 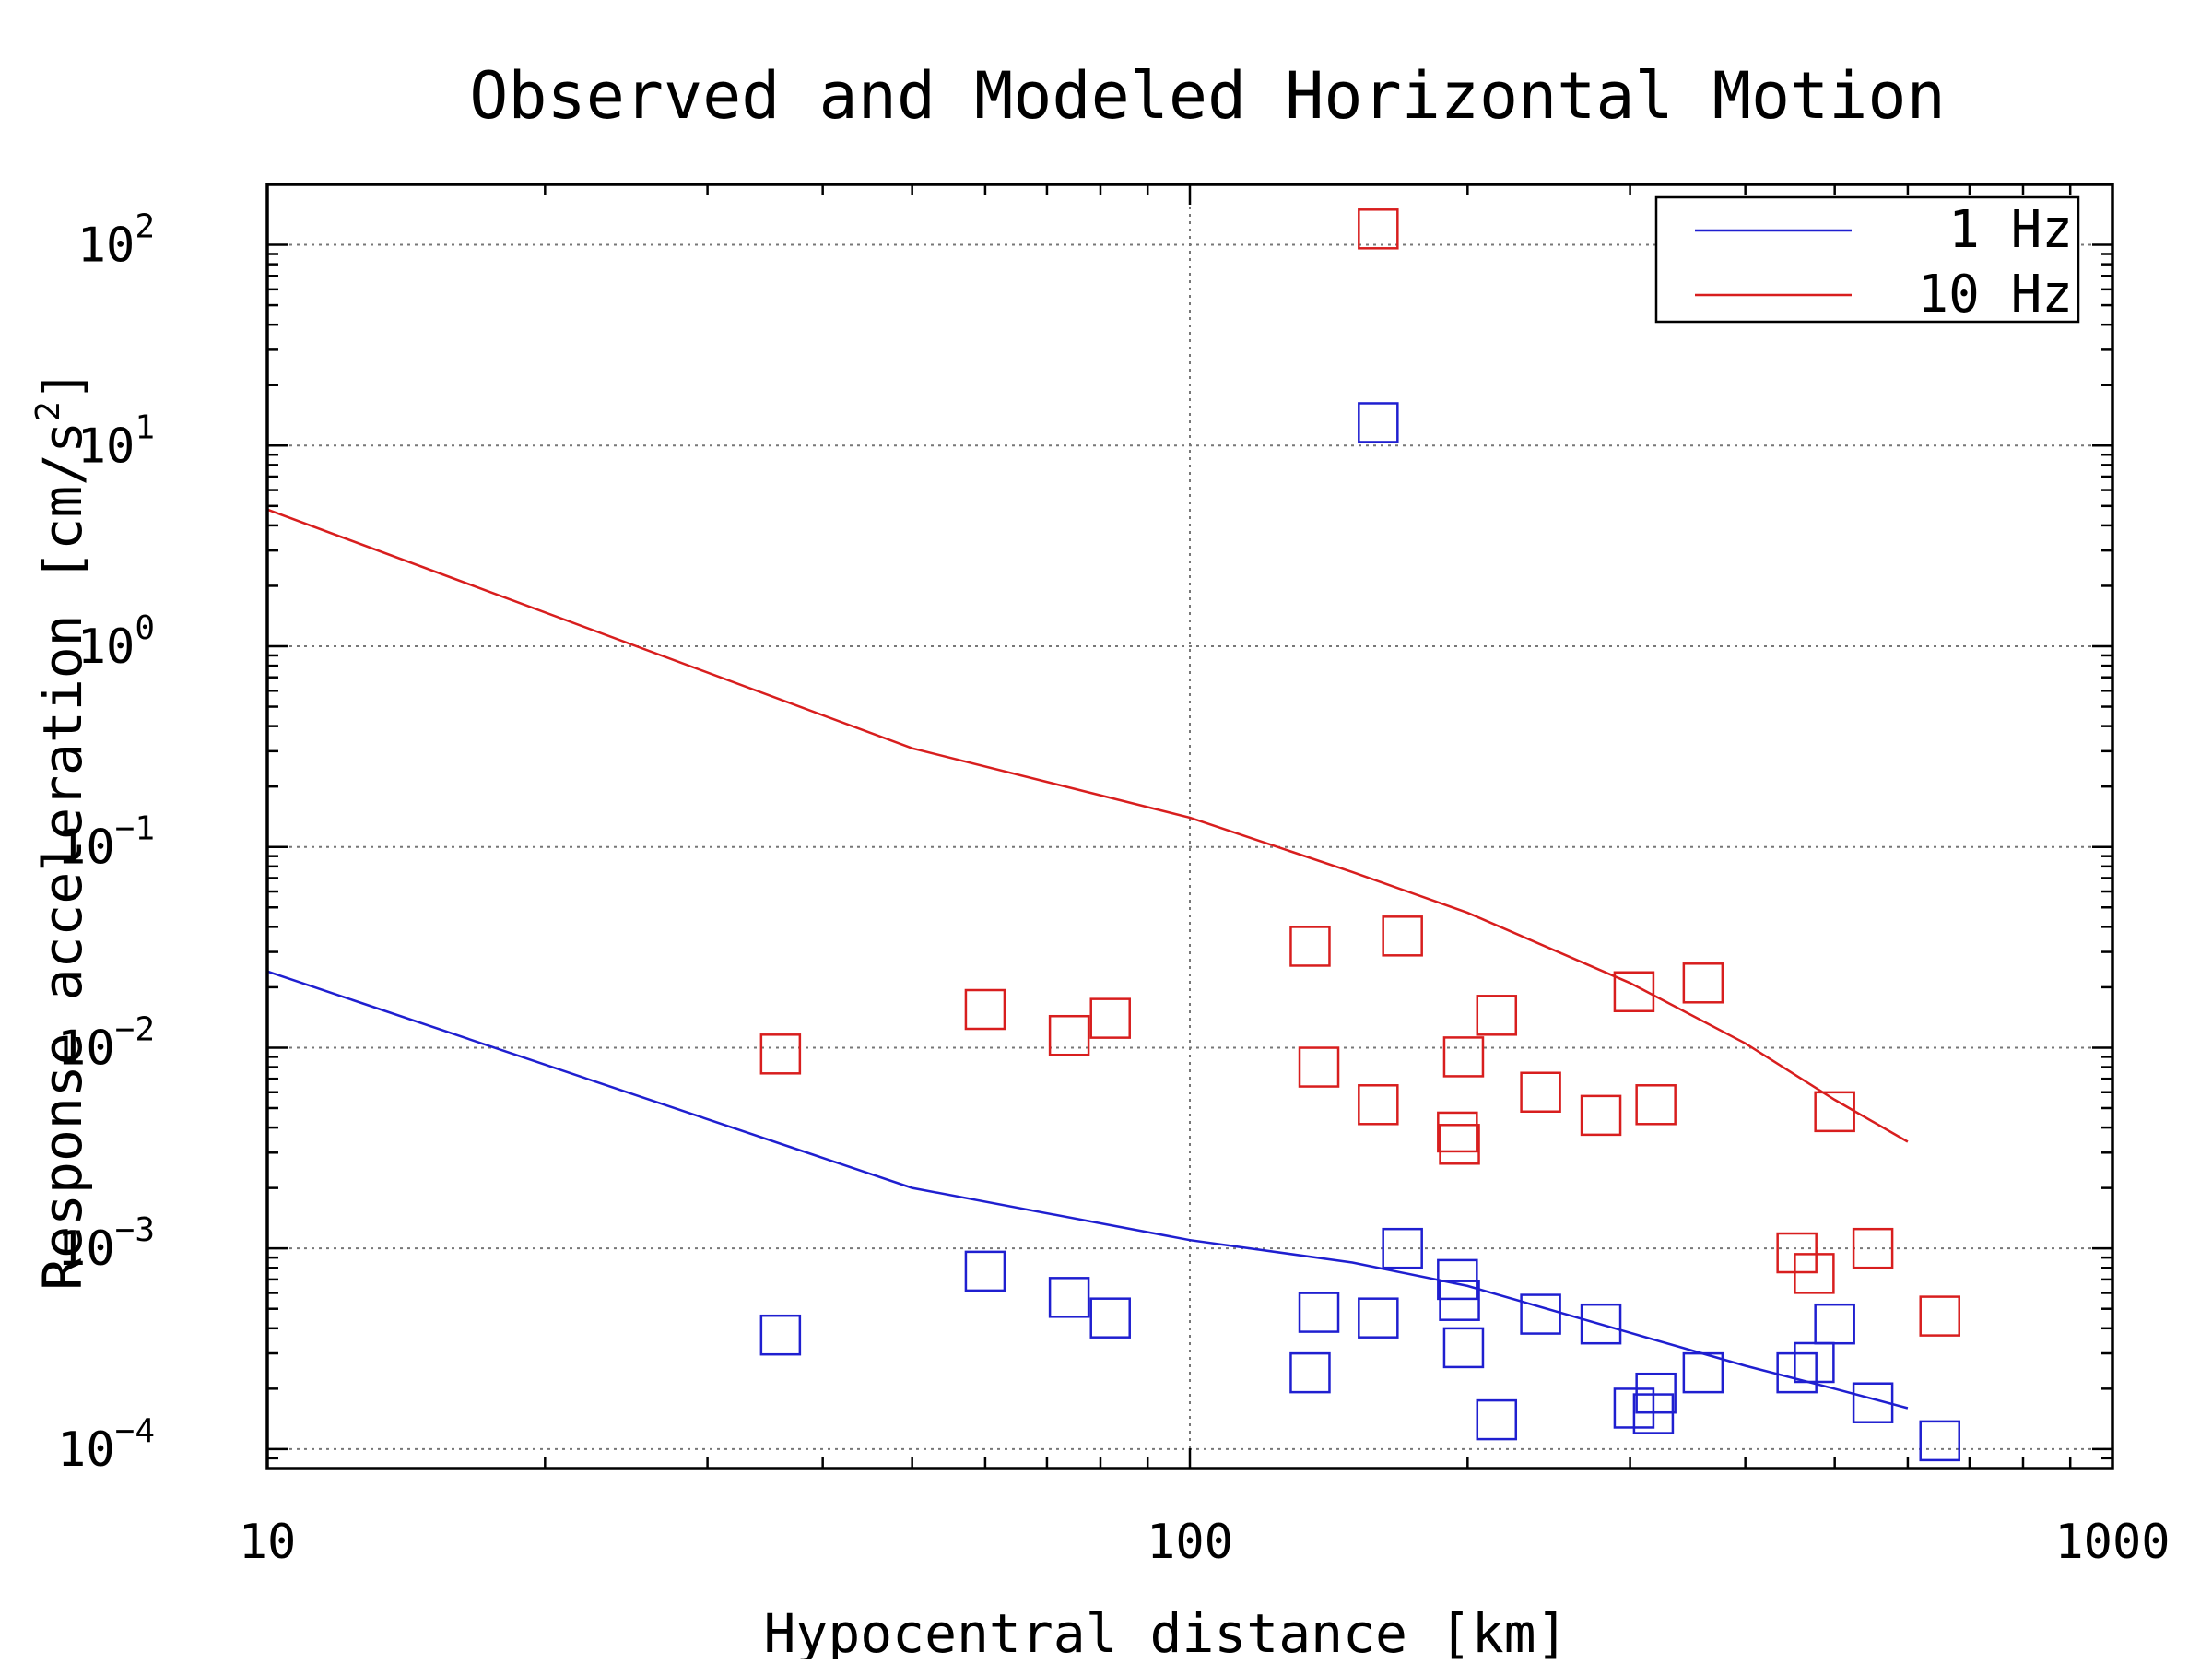 I want to click on y-tick-label-3: 10⁻¹, so click(x=106, y=843).